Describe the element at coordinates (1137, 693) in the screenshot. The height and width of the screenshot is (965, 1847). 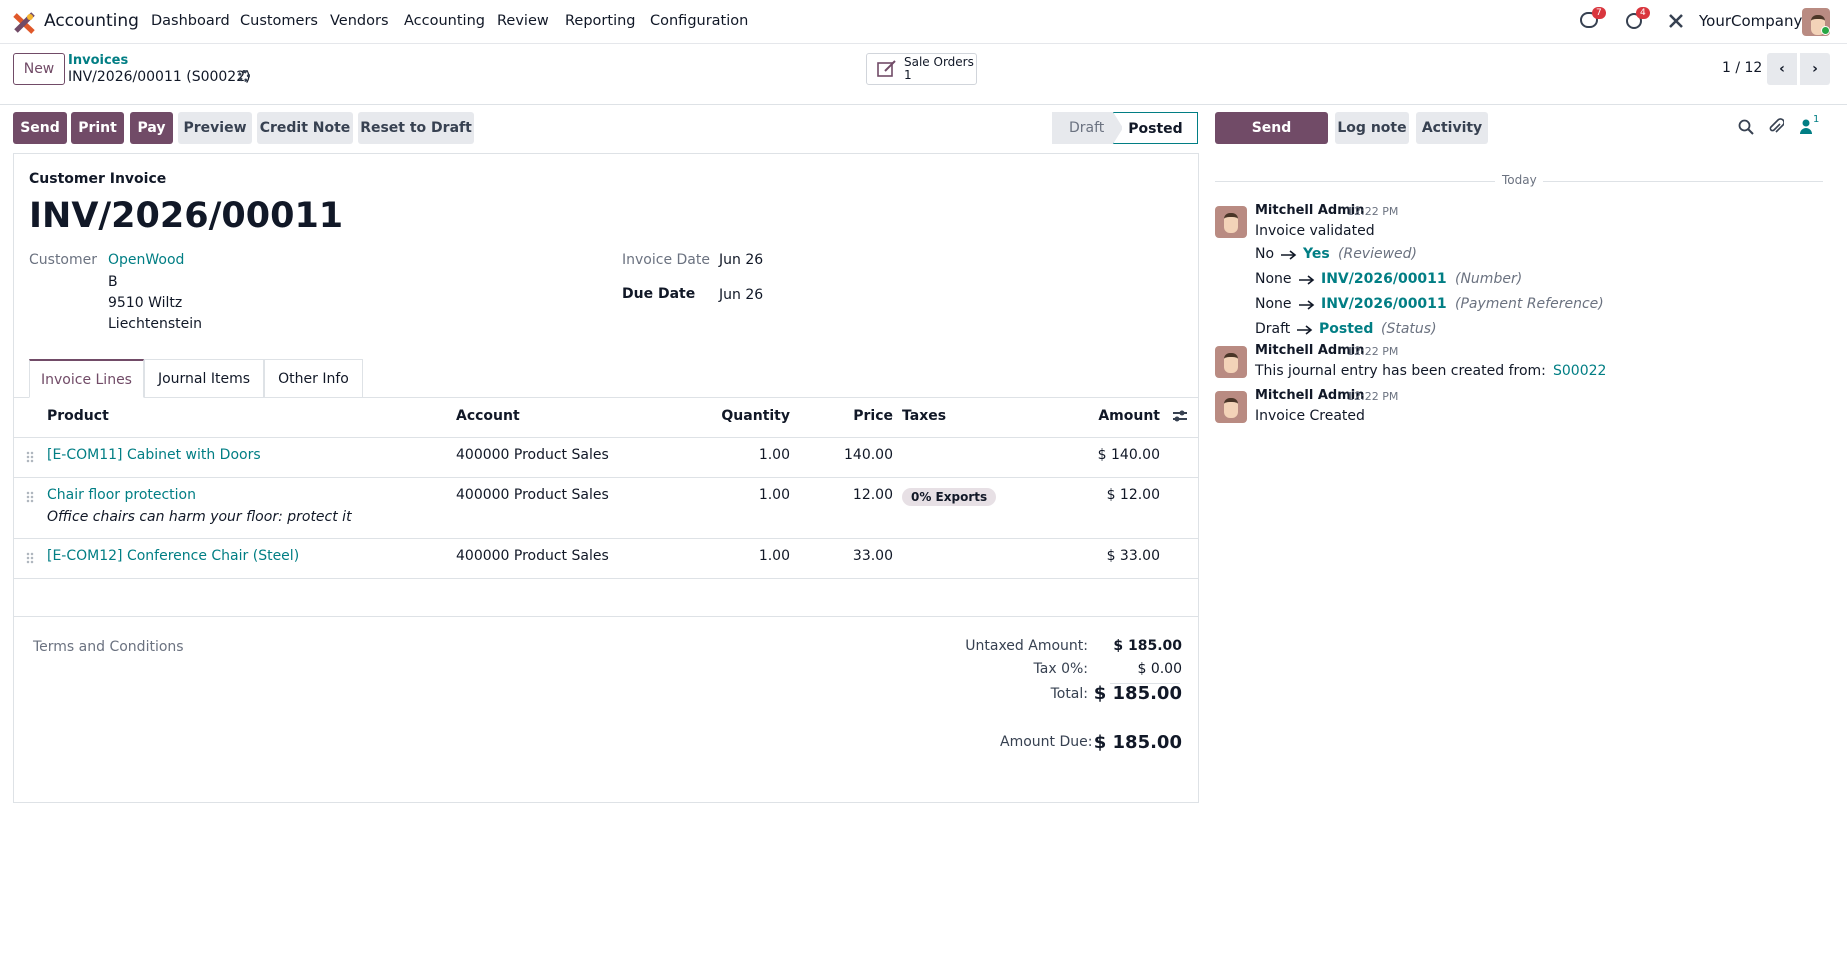
I see `total-value: $ 185.00` at that location.